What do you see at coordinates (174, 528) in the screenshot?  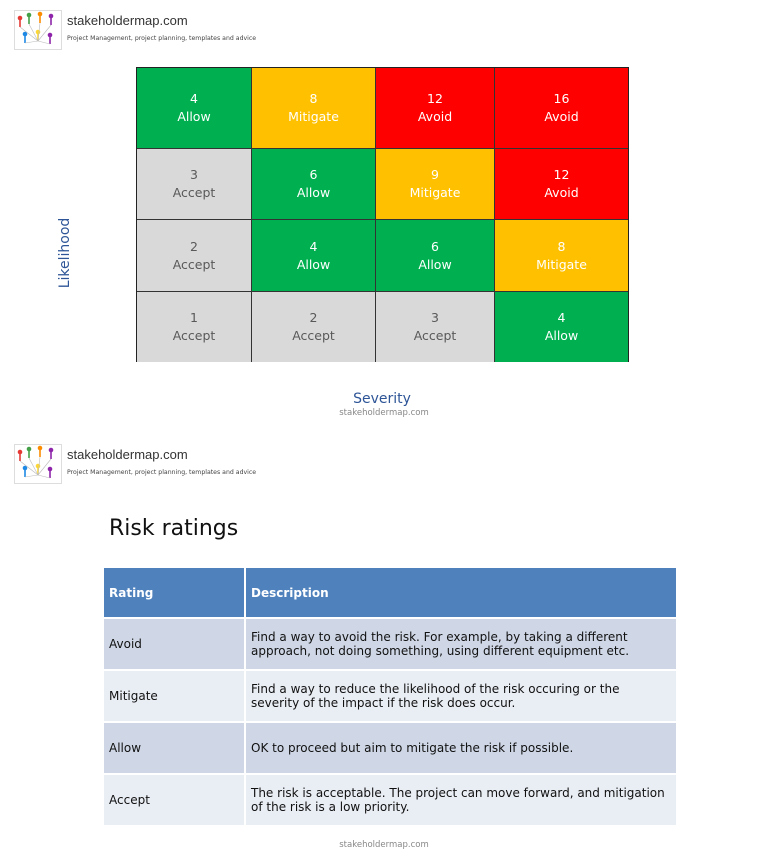 I see `risk-ratings-title: Risk ratings` at bounding box center [174, 528].